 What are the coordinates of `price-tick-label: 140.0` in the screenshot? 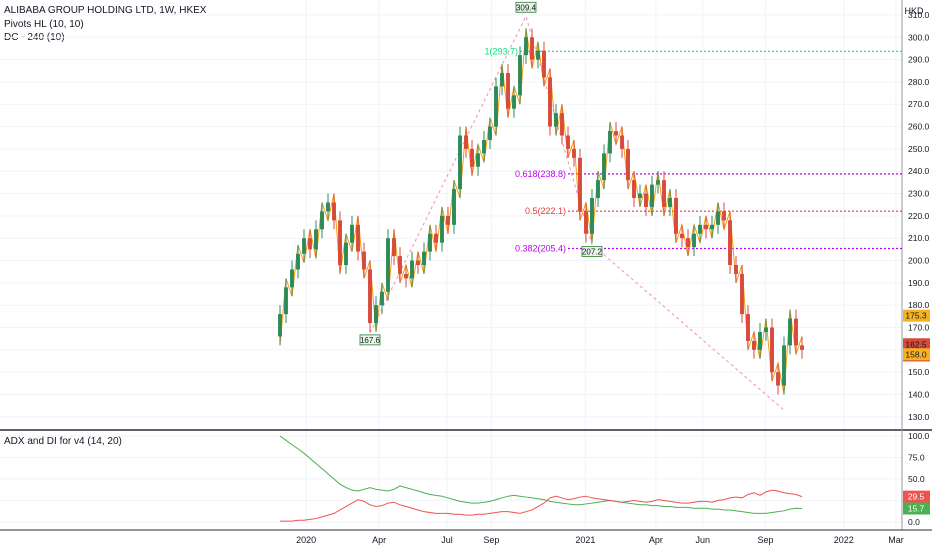 It's located at (919, 395).